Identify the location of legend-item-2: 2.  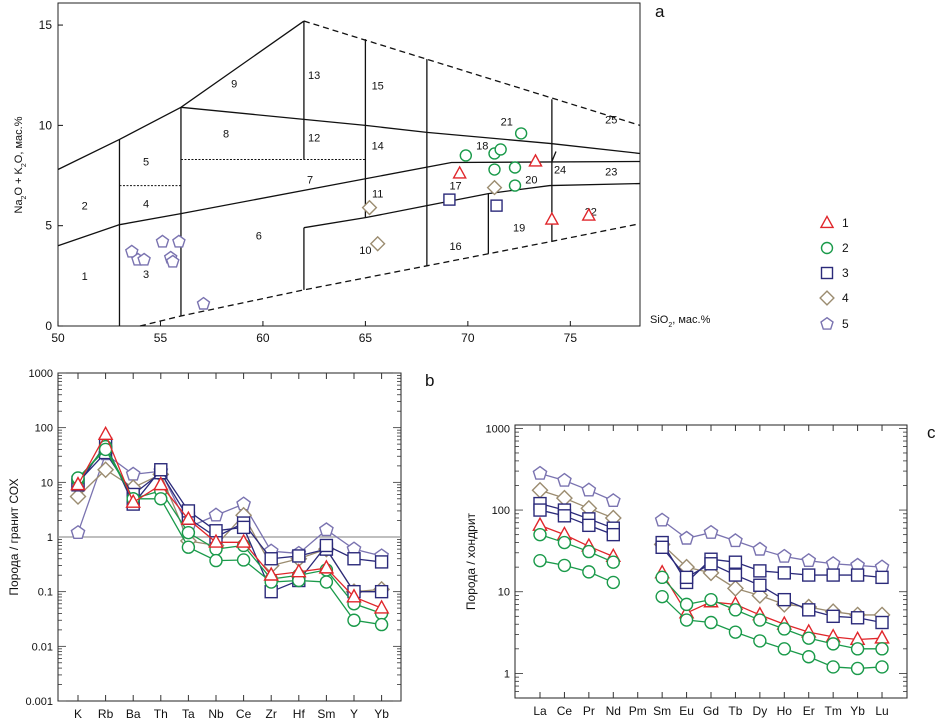
(834, 248).